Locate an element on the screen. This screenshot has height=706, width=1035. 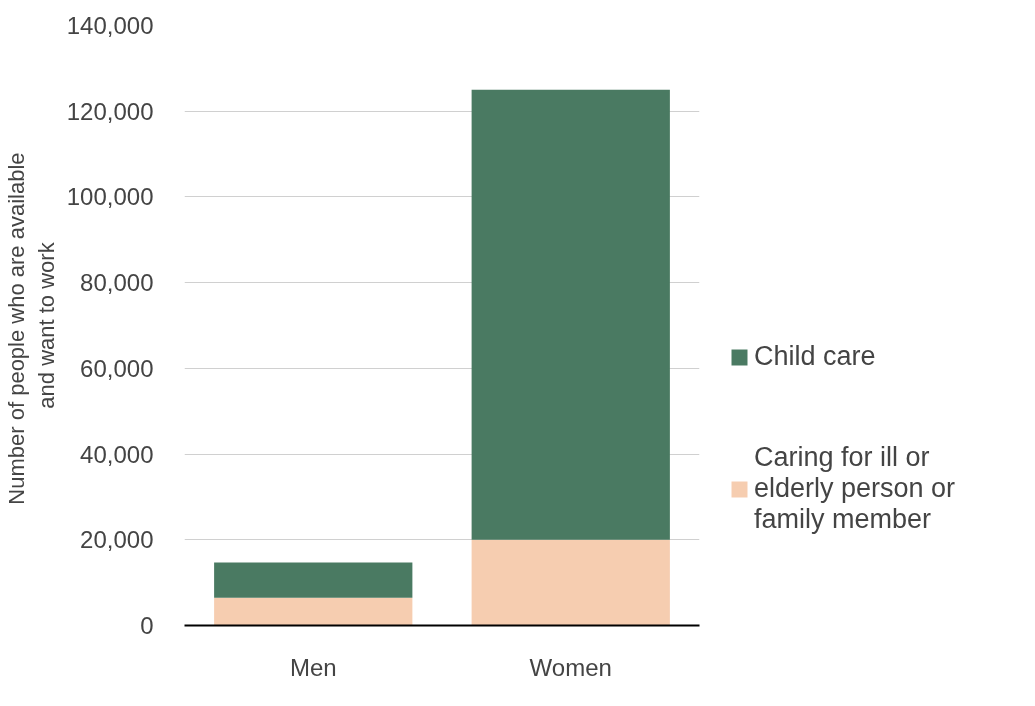
y-tick-label: 0 is located at coordinates (147, 625).